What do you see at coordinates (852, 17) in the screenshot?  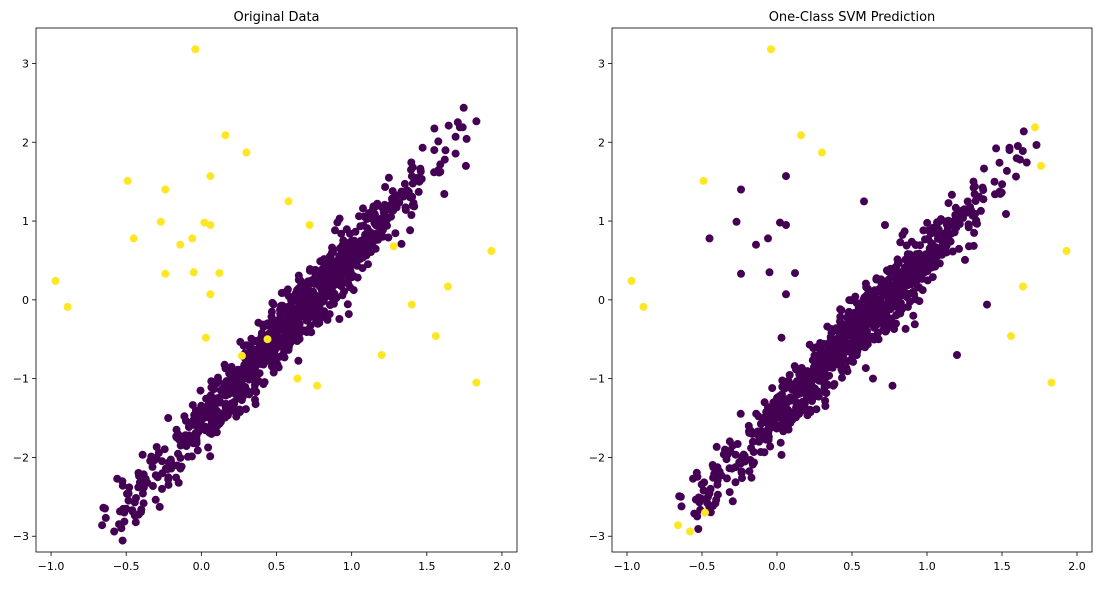 I see `chart-title: One-Class SVM Prediction` at bounding box center [852, 17].